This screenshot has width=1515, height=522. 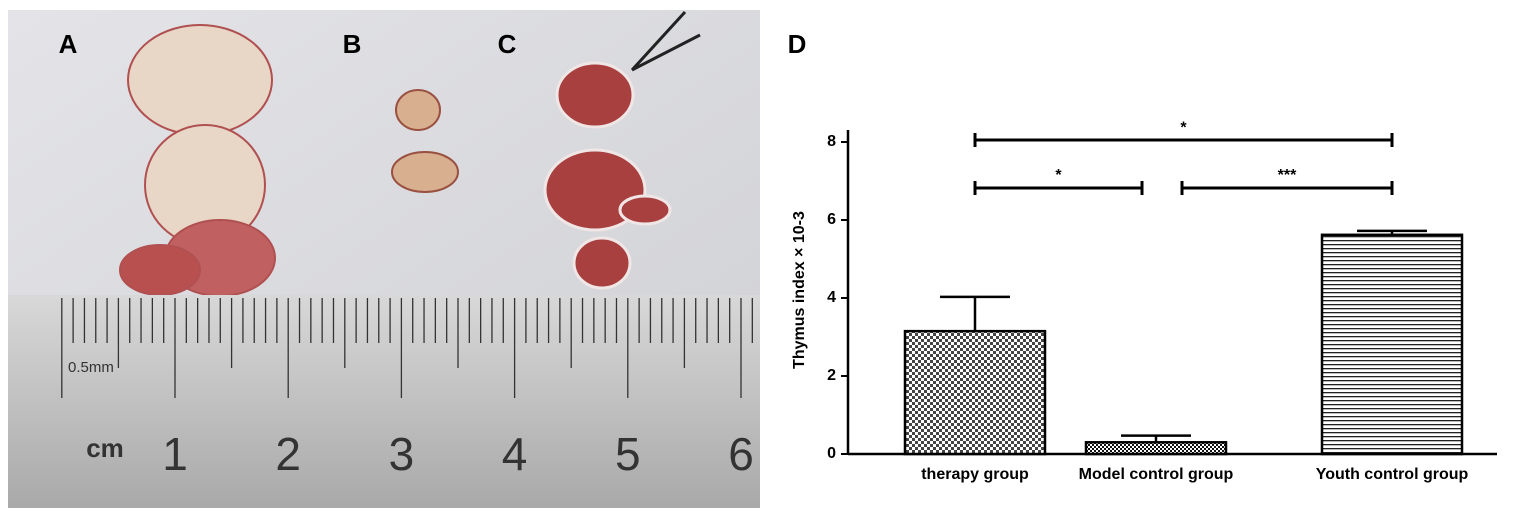 I want to click on significance-label: ***, so click(x=1287, y=175).